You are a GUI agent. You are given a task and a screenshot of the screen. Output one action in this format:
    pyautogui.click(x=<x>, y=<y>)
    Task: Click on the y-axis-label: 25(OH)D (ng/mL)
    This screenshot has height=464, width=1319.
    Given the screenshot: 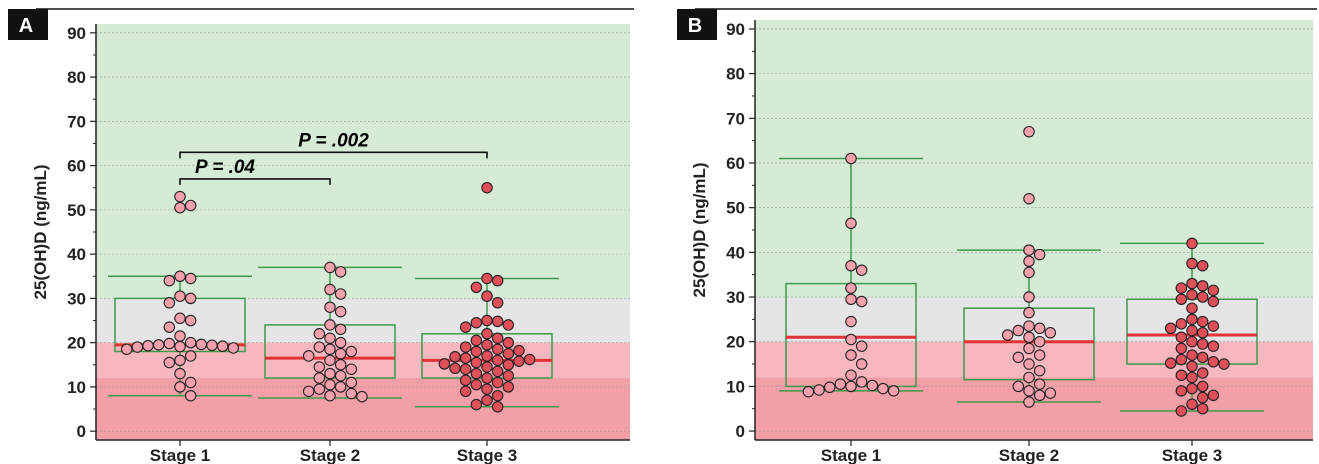 What is the action you would take?
    pyautogui.click(x=699, y=229)
    